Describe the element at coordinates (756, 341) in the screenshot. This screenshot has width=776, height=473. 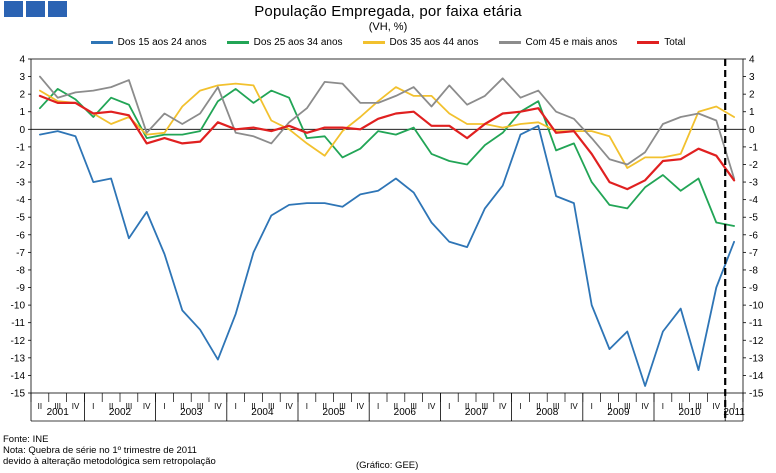
I see `y-tick-label-right: -12` at that location.